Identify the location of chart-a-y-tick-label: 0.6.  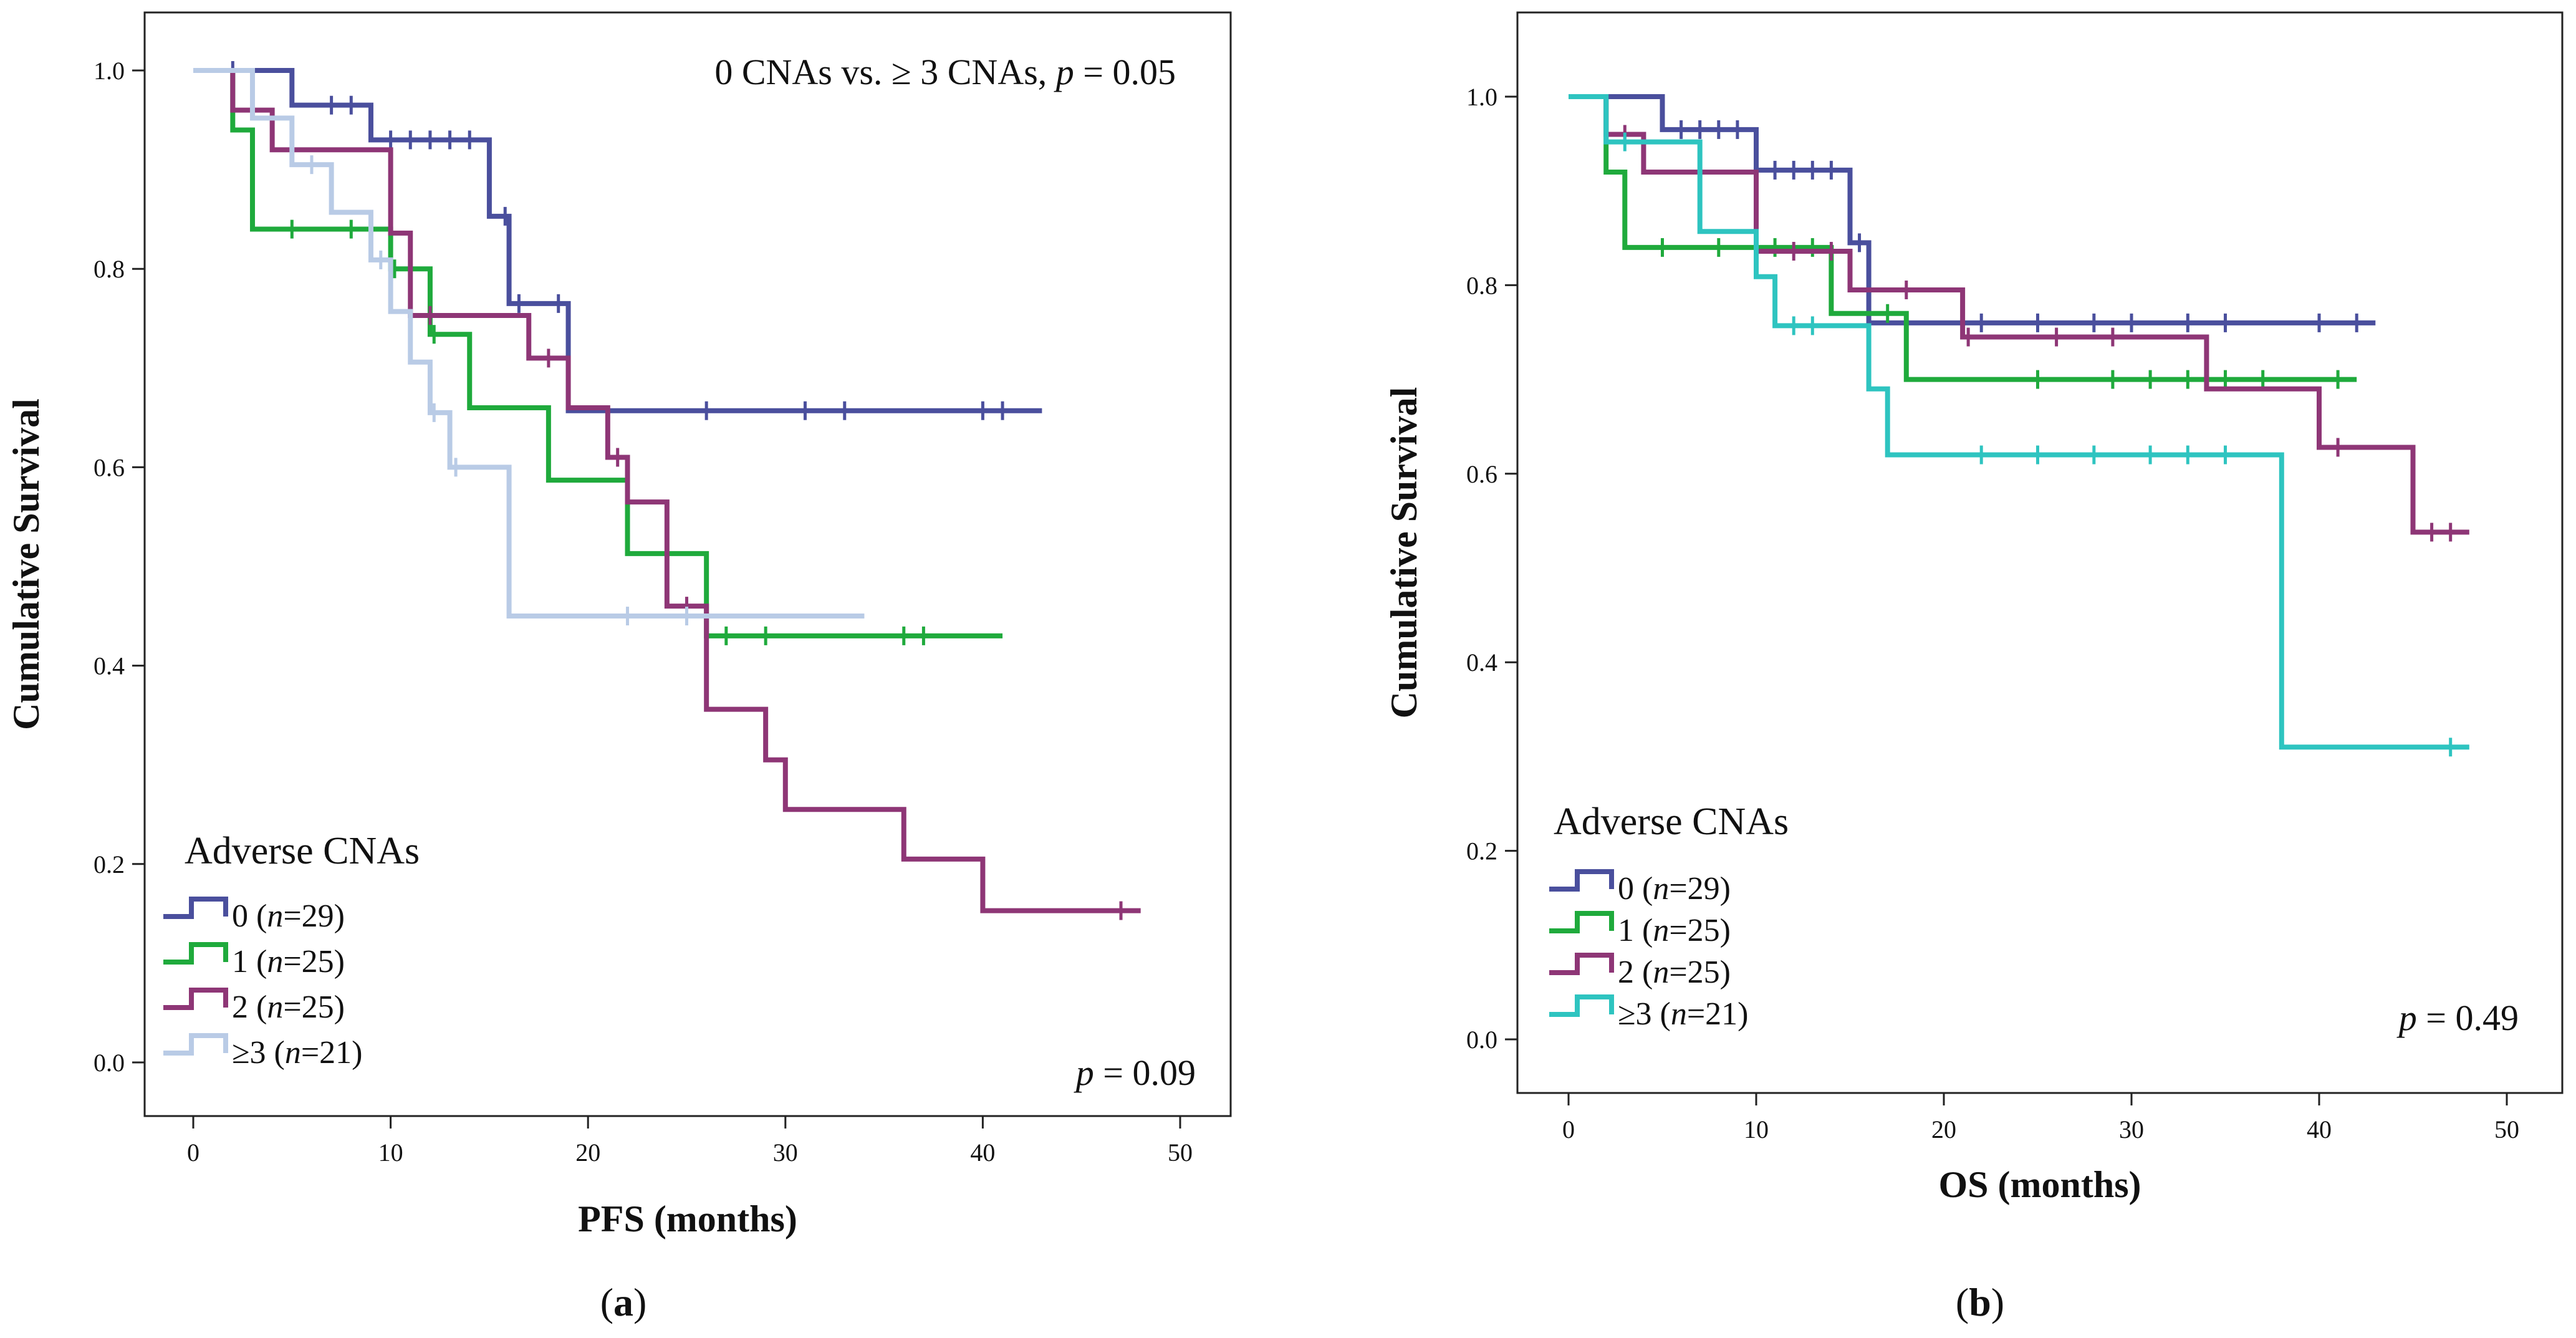
(109, 467).